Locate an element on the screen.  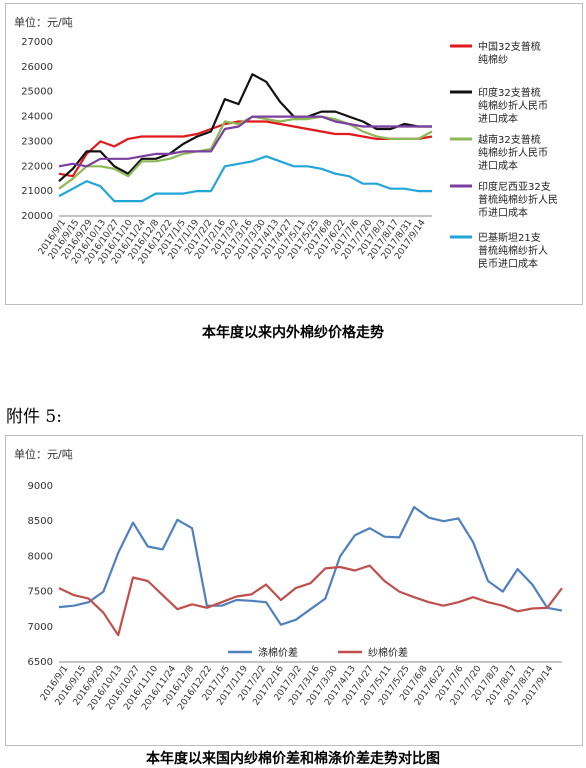
appendix-label: 附件 5: is located at coordinates (34, 417).